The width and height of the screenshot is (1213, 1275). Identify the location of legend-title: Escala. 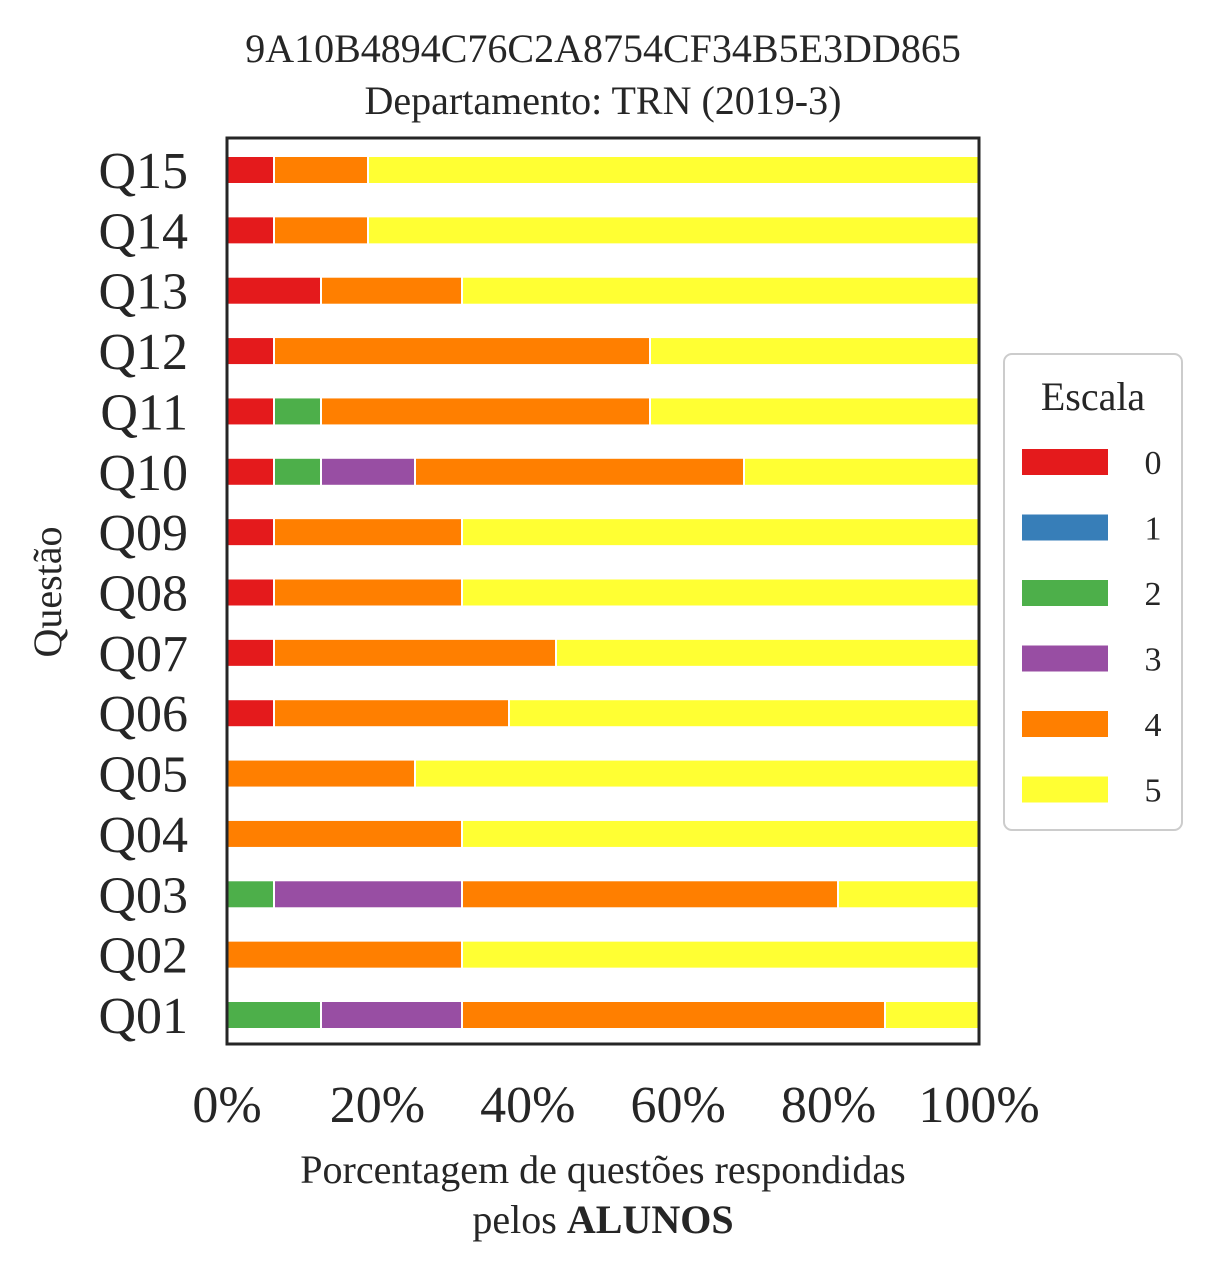
(1093, 396).